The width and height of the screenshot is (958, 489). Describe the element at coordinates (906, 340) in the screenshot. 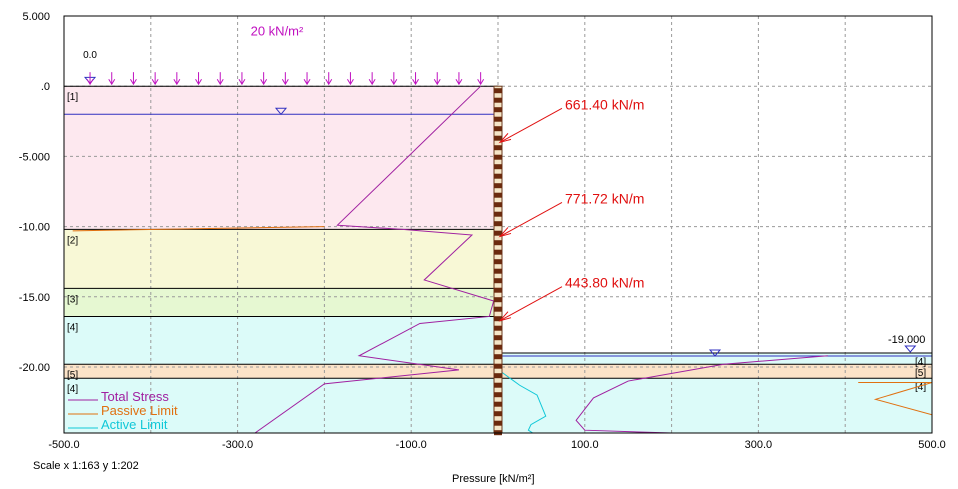

I see `right-ground-level-label: -19.000` at that location.